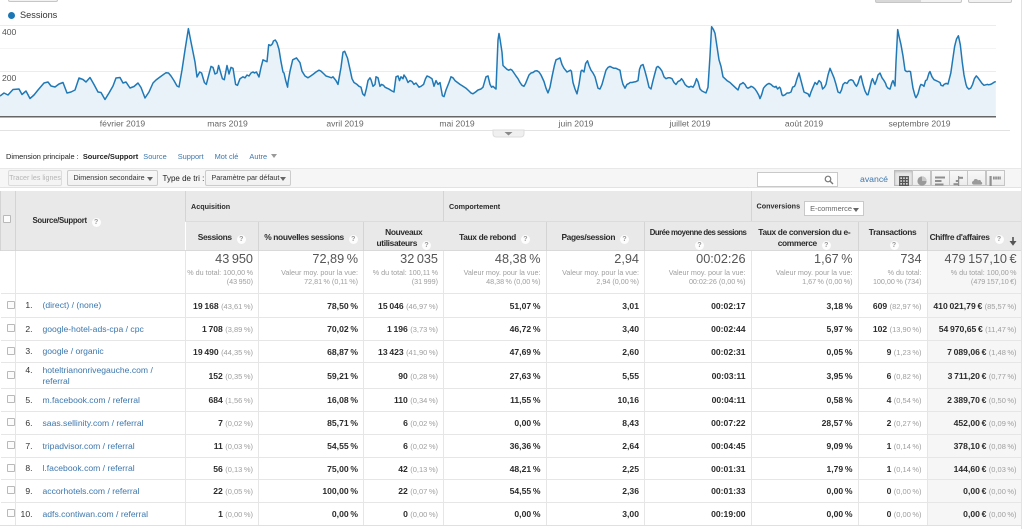  What do you see at coordinates (9, 32) in the screenshot?
I see `svg-text: 400` at bounding box center [9, 32].